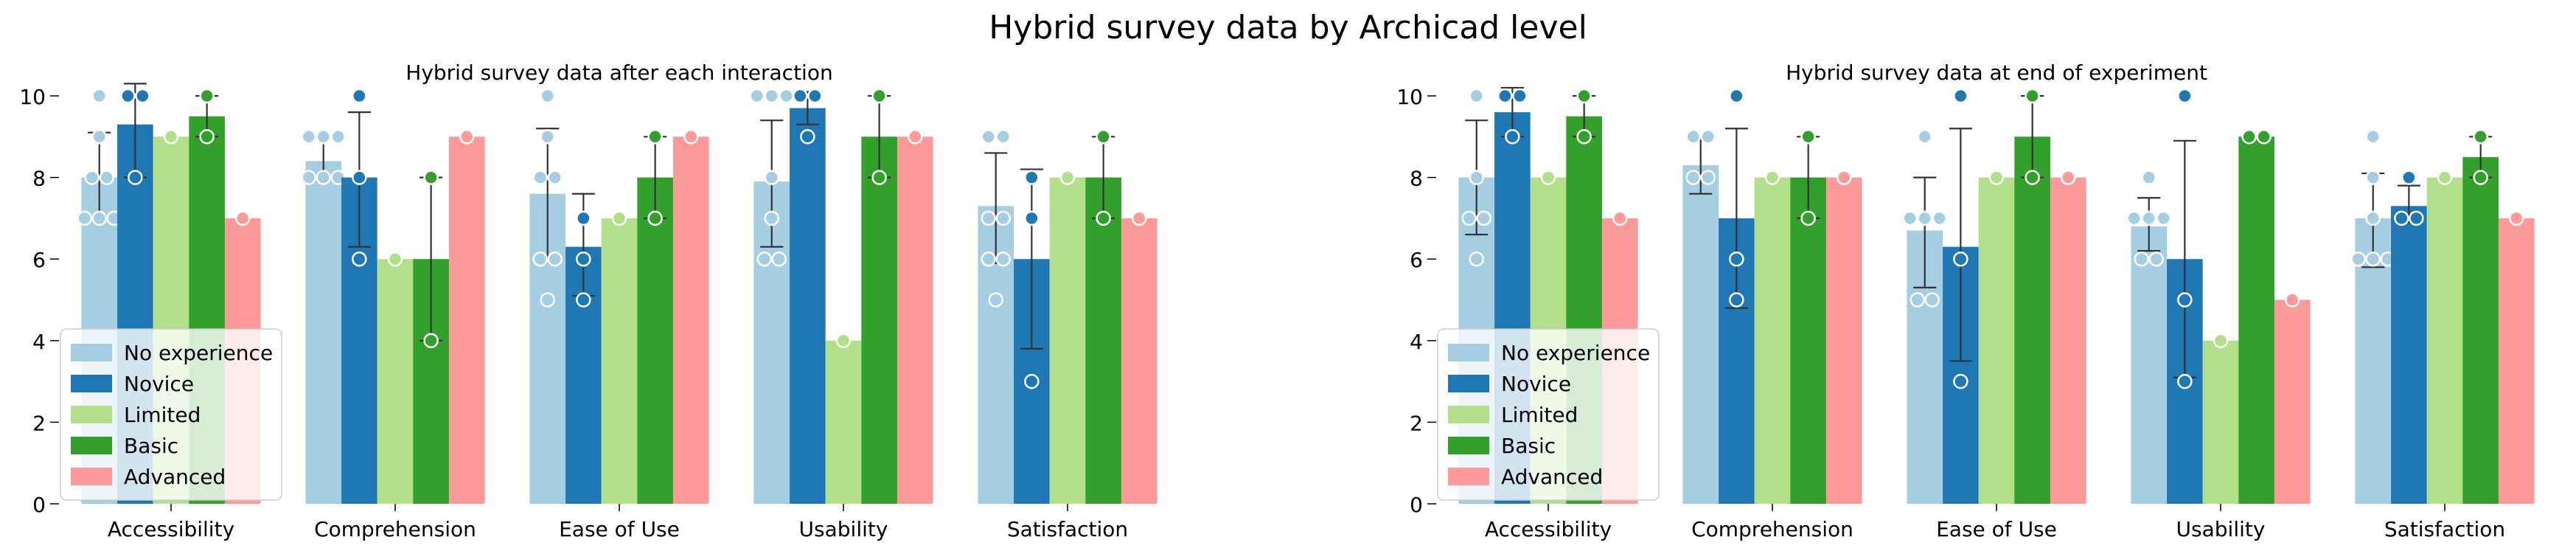 Image resolution: width=2576 pixels, height=551 pixels. What do you see at coordinates (39, 260) in the screenshot?
I see `y-tick-label: 6` at bounding box center [39, 260].